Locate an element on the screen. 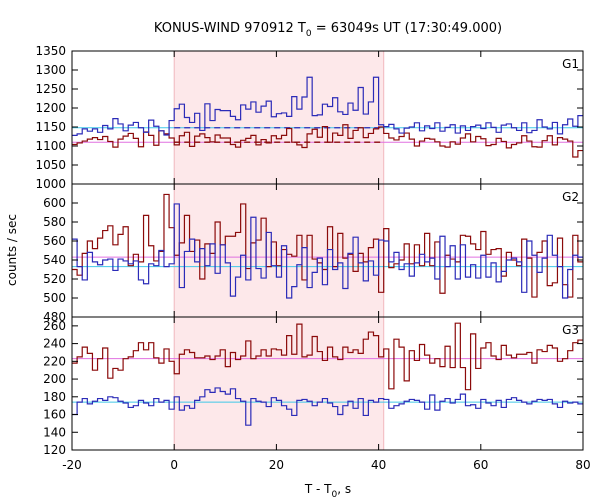 The width and height of the screenshot is (600, 500). highlight-interval-g2 is located at coordinates (279, 250).